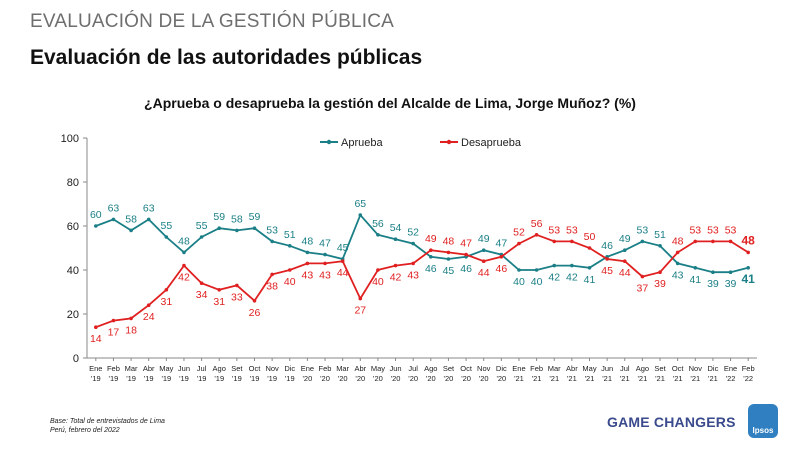  Describe the element at coordinates (519, 282) in the screenshot. I see `data-label-aprueba: 40` at that location.